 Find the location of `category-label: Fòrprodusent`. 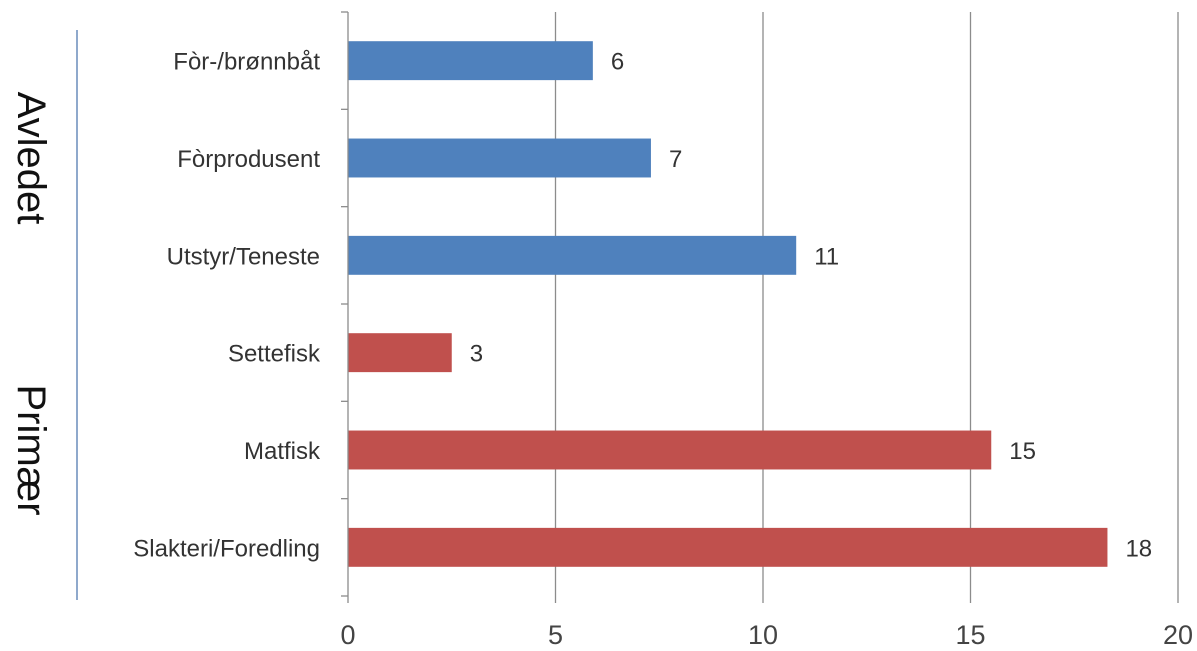

category-label: Fòrprodusent is located at coordinates (248, 159).